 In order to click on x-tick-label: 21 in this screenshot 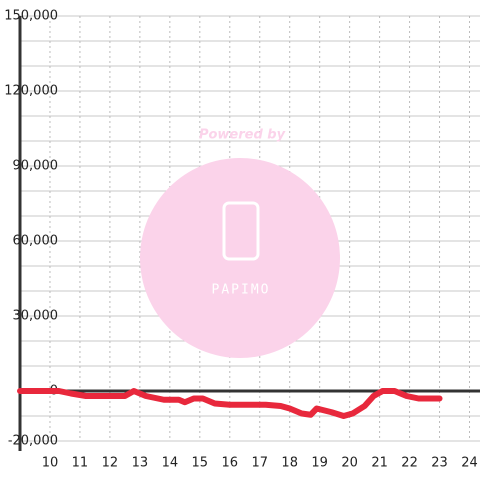, I will do `click(379, 463)`.